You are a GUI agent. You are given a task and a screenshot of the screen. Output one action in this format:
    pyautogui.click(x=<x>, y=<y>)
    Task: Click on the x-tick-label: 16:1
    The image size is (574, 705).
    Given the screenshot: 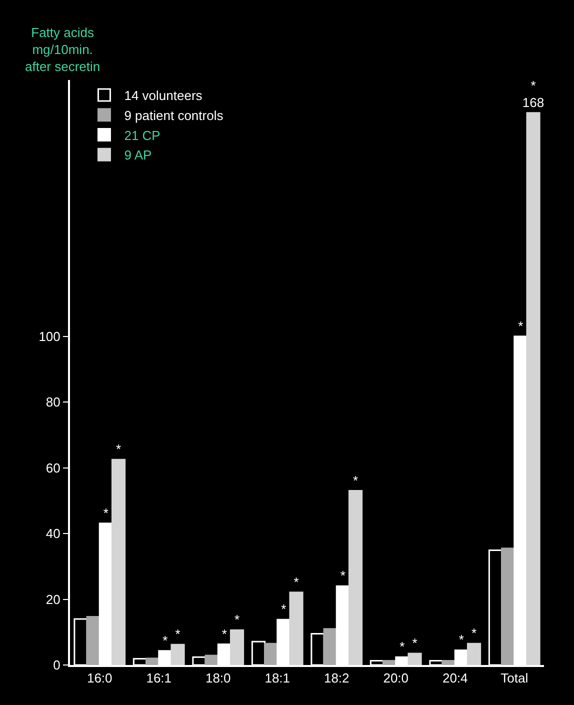 What is the action you would take?
    pyautogui.click(x=159, y=678)
    